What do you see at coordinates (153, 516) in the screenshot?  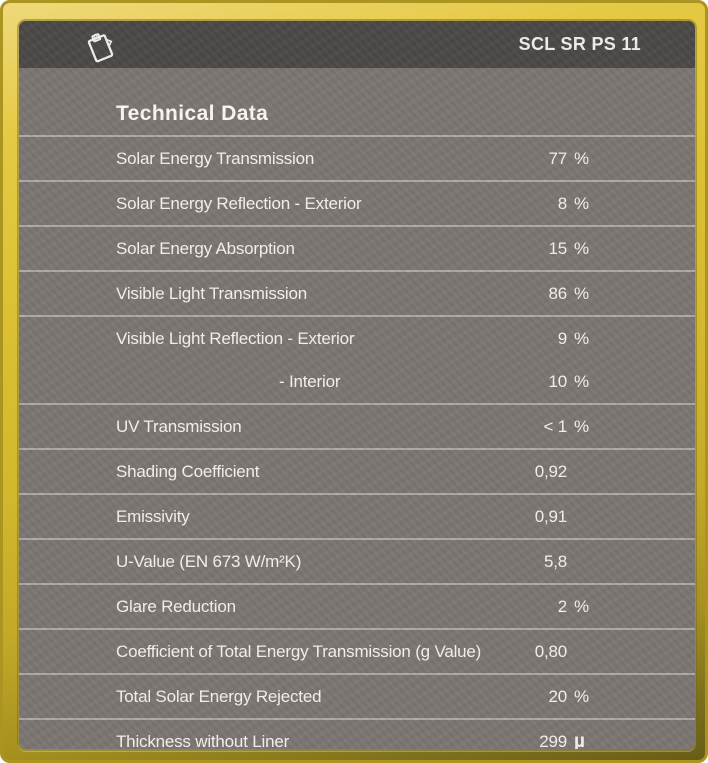 I see `row-label: Emissivity` at bounding box center [153, 516].